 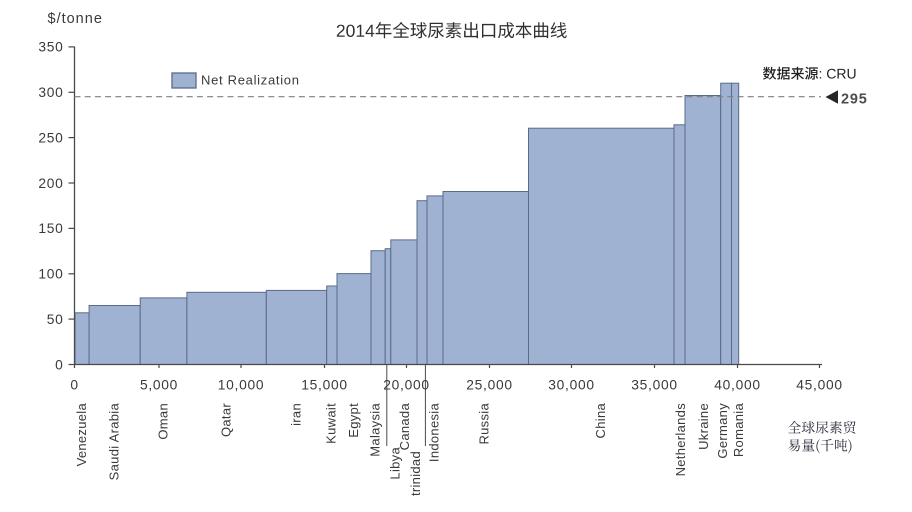 I want to click on svg-text: Libya, so click(x=394, y=463).